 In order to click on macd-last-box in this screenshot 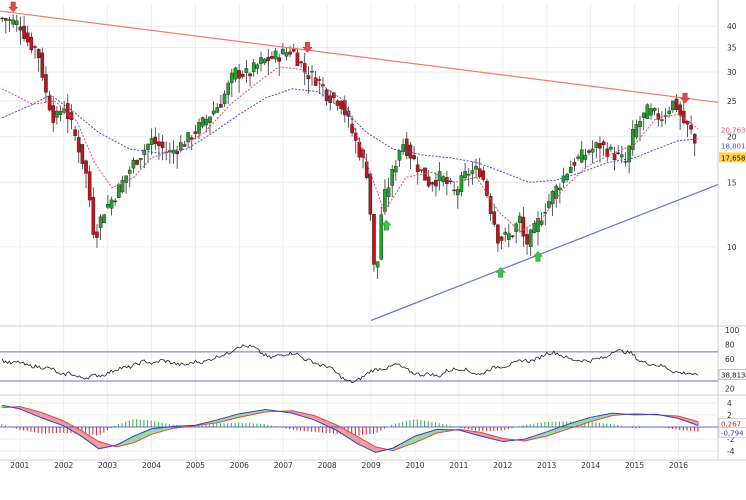, I will do `click(732, 432)`.